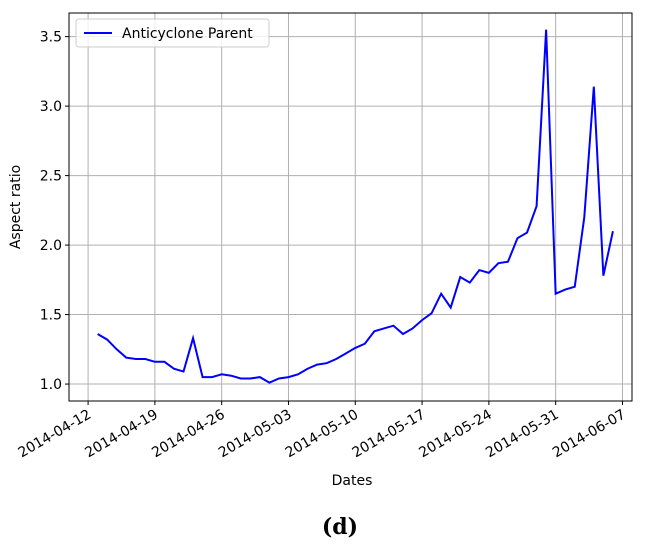 The width and height of the screenshot is (659, 546). What do you see at coordinates (255, 434) in the screenshot?
I see `x-tick-label: 2014-05-03` at bounding box center [255, 434].